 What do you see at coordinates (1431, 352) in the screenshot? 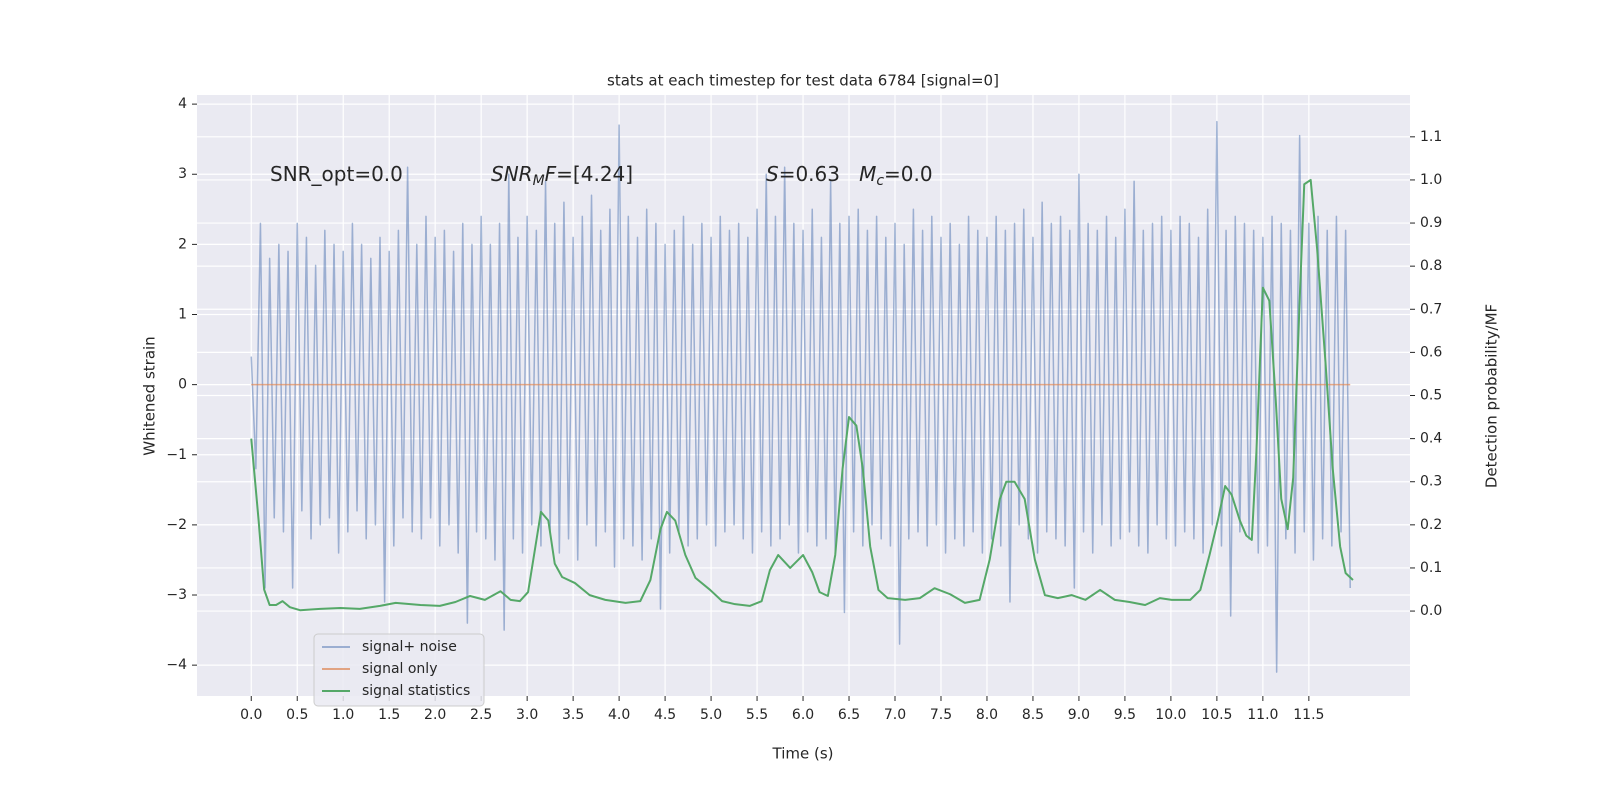
I see `y2-tick-label: 0.6` at bounding box center [1431, 352].